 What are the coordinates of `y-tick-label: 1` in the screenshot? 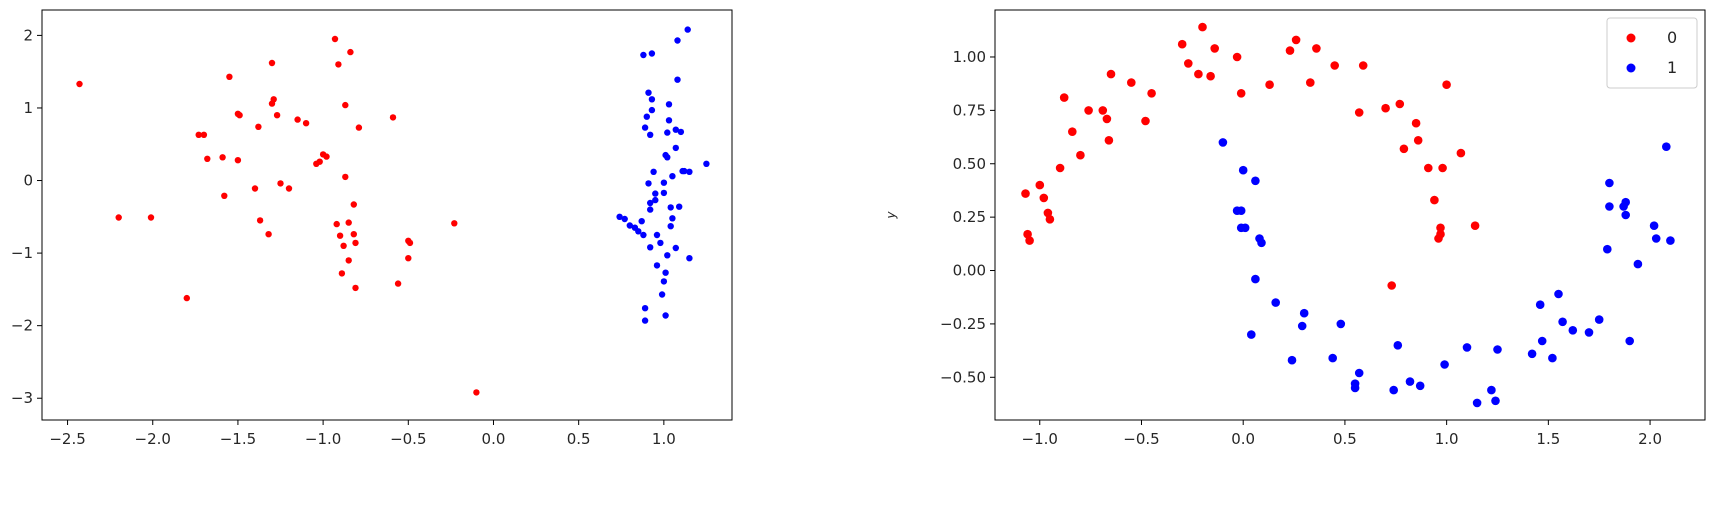 It's located at (28, 108).